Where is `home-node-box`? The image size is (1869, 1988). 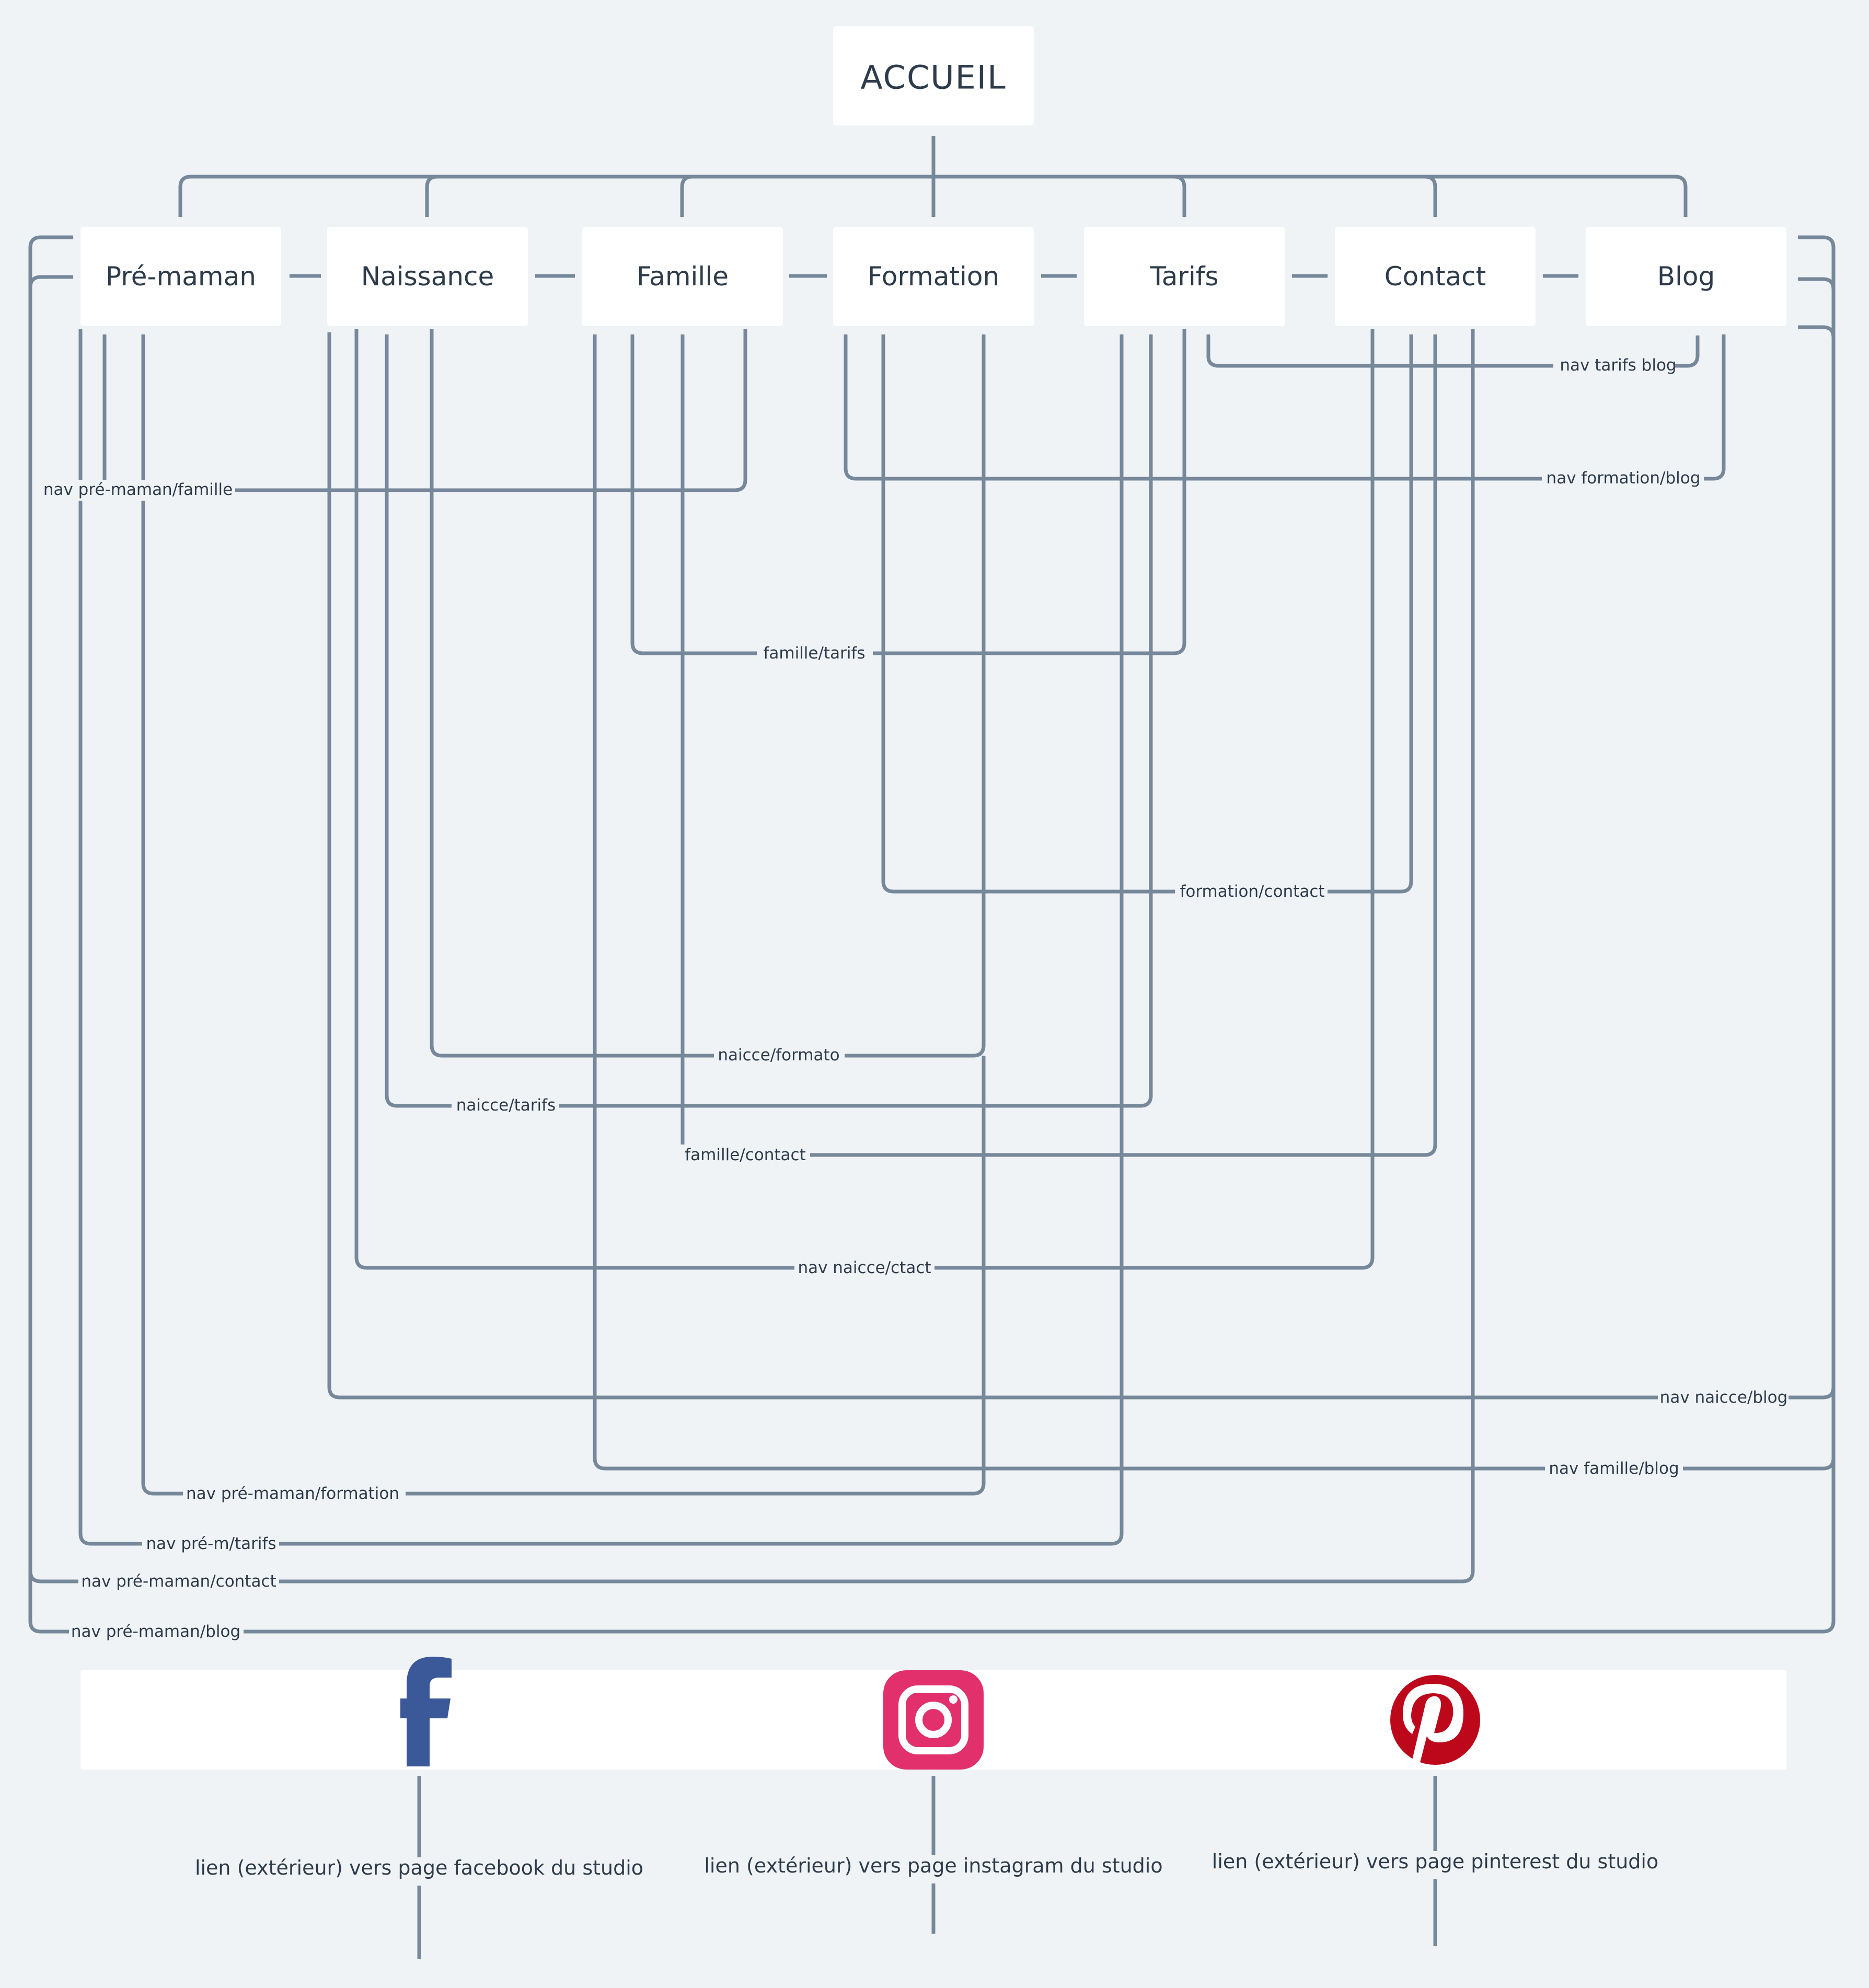 home-node-box is located at coordinates (933, 75).